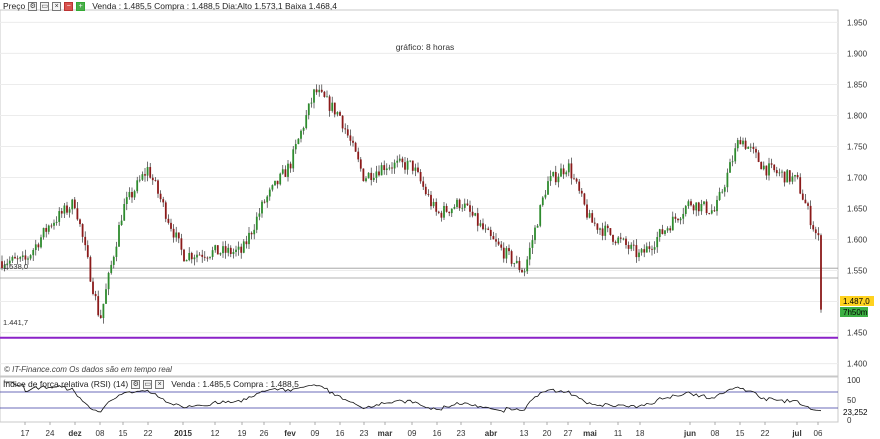 The height and width of the screenshot is (439, 880). What do you see at coordinates (857, 240) in the screenshot?
I see `y-tick-label: 1.600` at bounding box center [857, 240].